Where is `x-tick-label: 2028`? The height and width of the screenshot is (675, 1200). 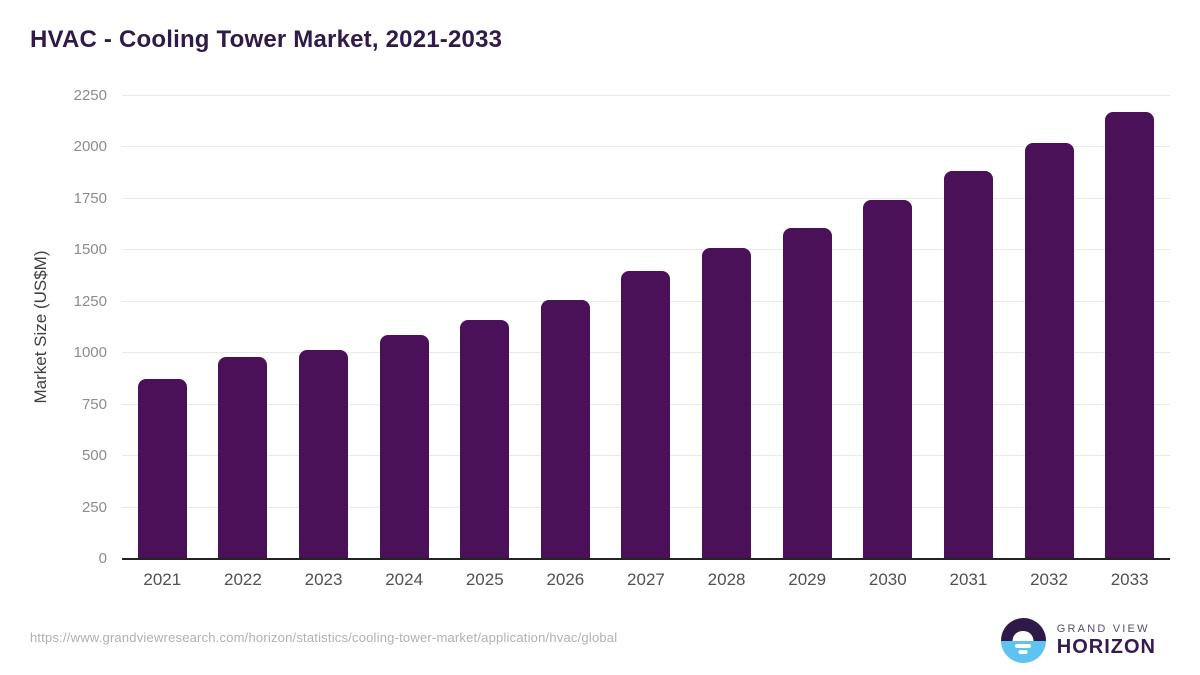
x-tick-label: 2028 is located at coordinates (726, 579).